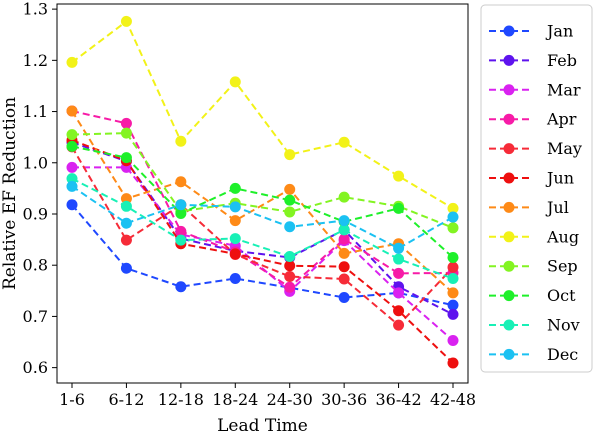 The width and height of the screenshot is (598, 435). I want to click on x-tick-label: 36-42, so click(399, 399).